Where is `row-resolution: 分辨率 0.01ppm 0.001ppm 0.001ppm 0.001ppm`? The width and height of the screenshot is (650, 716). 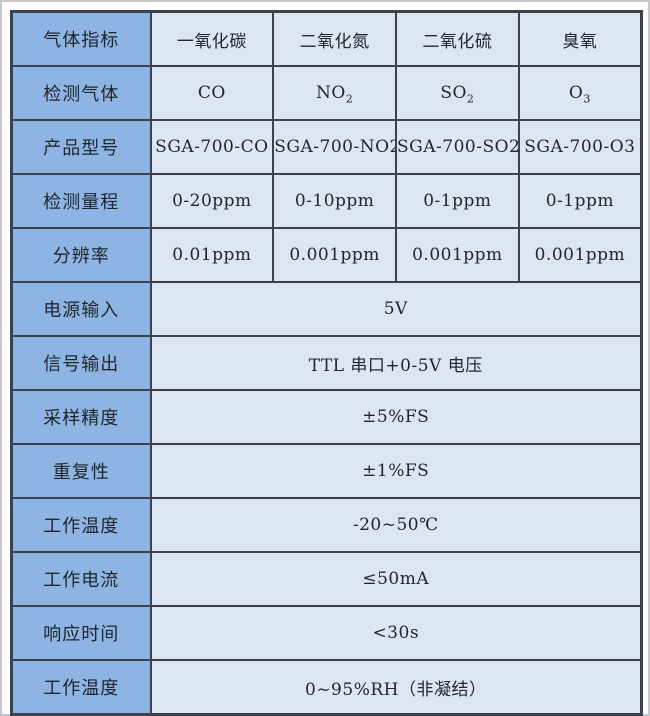
row-resolution: 分辨率 0.01ppm 0.001ppm 0.001ppm 0.001ppm is located at coordinates (326, 255).